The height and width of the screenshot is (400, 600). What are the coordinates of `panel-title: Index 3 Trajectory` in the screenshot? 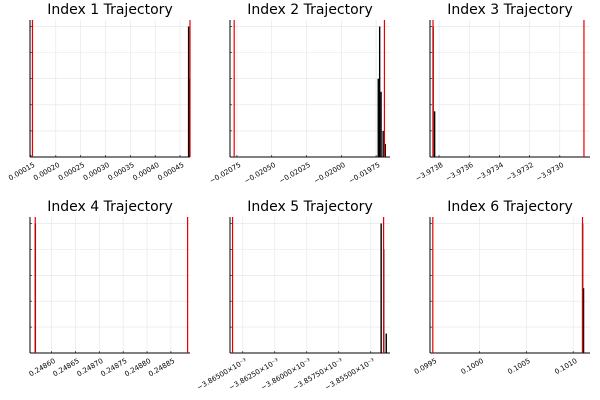 It's located at (509, 10).